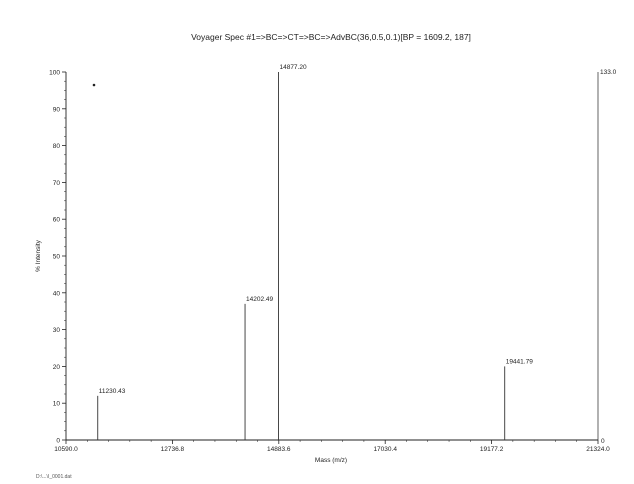  What do you see at coordinates (259, 299) in the screenshot?
I see `peak-label: 14202.49` at bounding box center [259, 299].